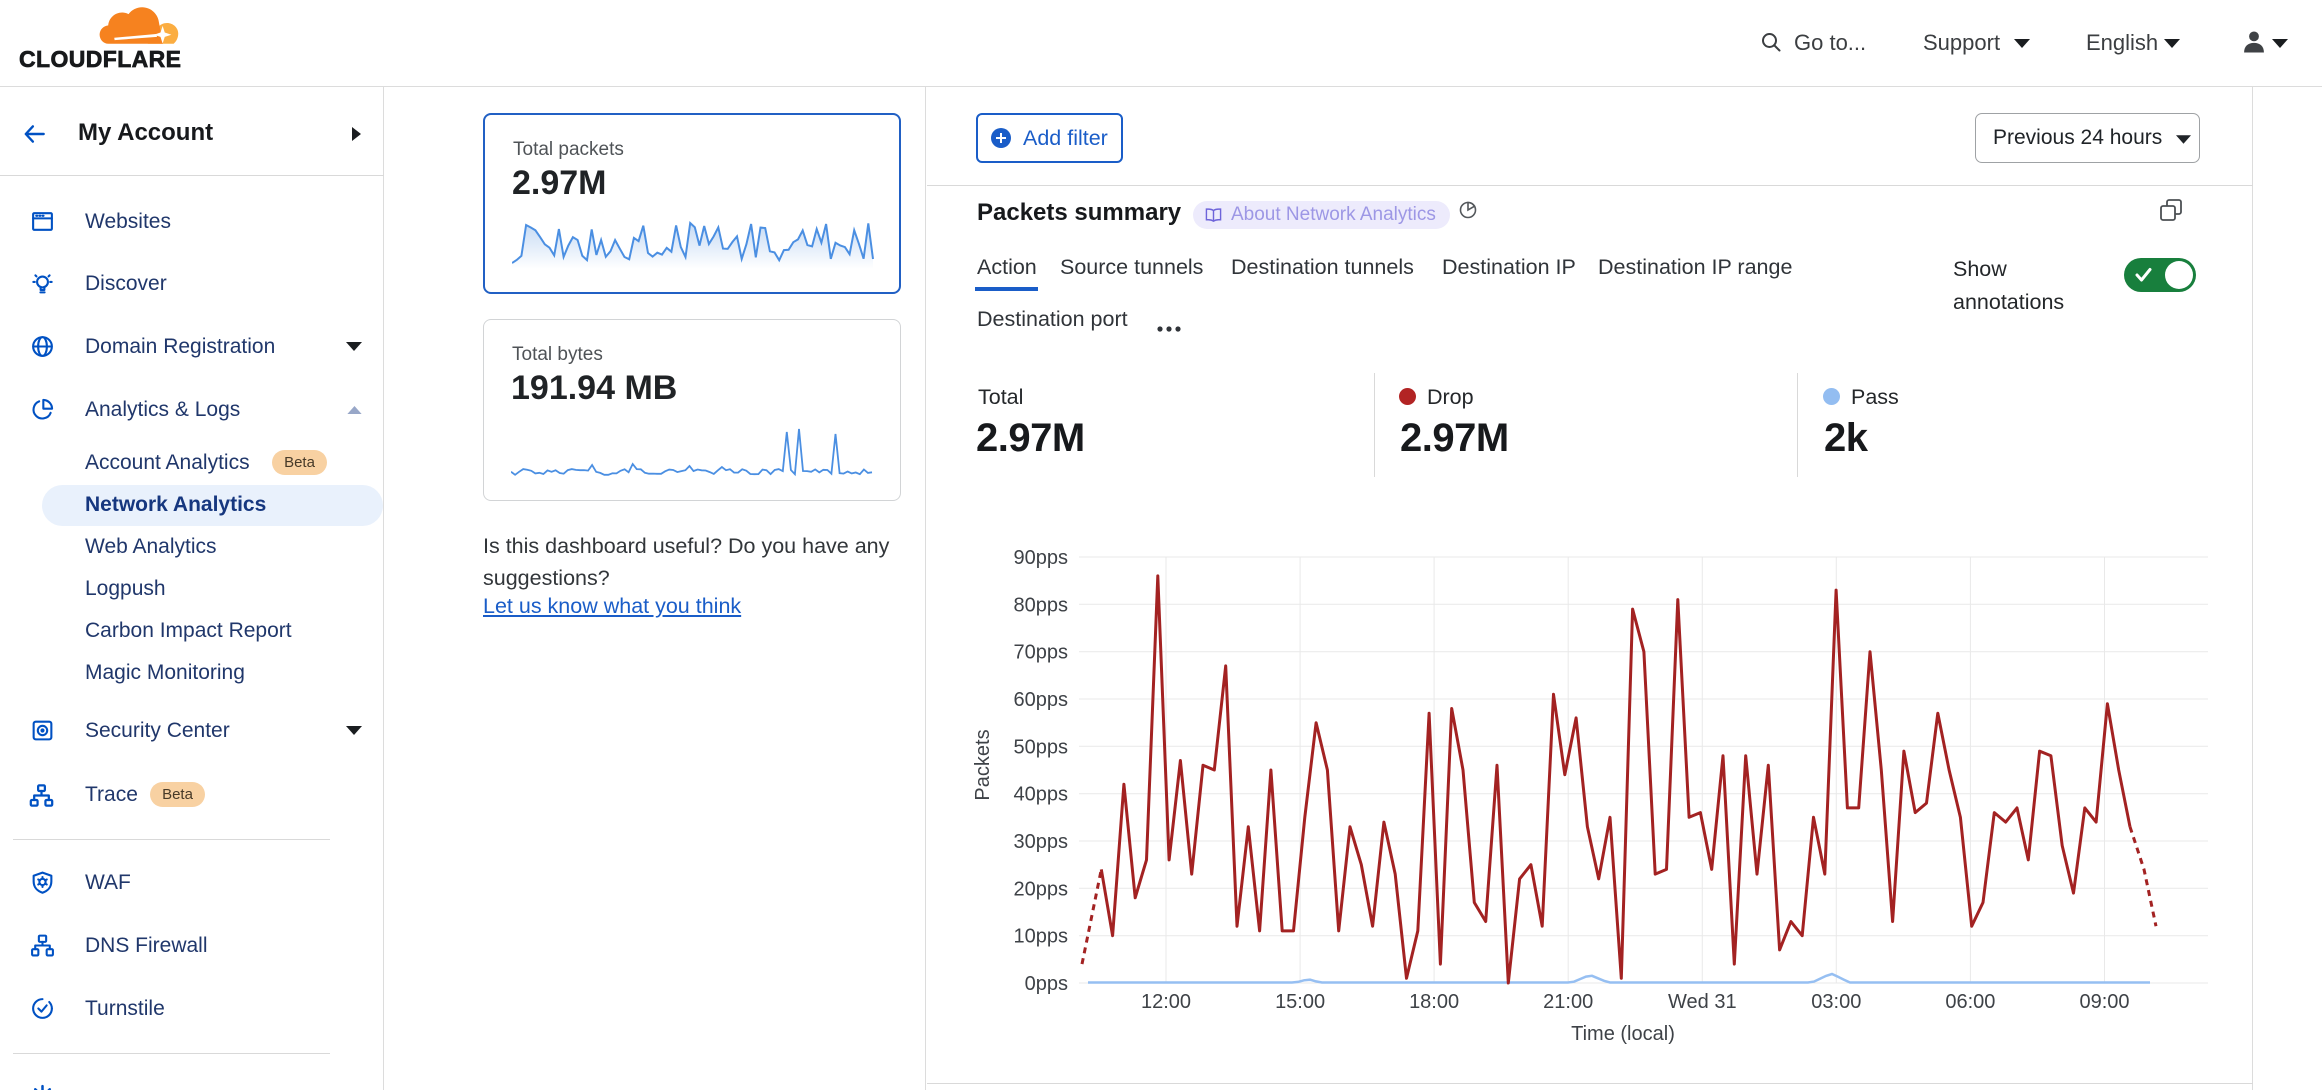 The width and height of the screenshot is (2322, 1090). What do you see at coordinates (1623, 1034) in the screenshot?
I see `svg-text: Time (local)` at bounding box center [1623, 1034].